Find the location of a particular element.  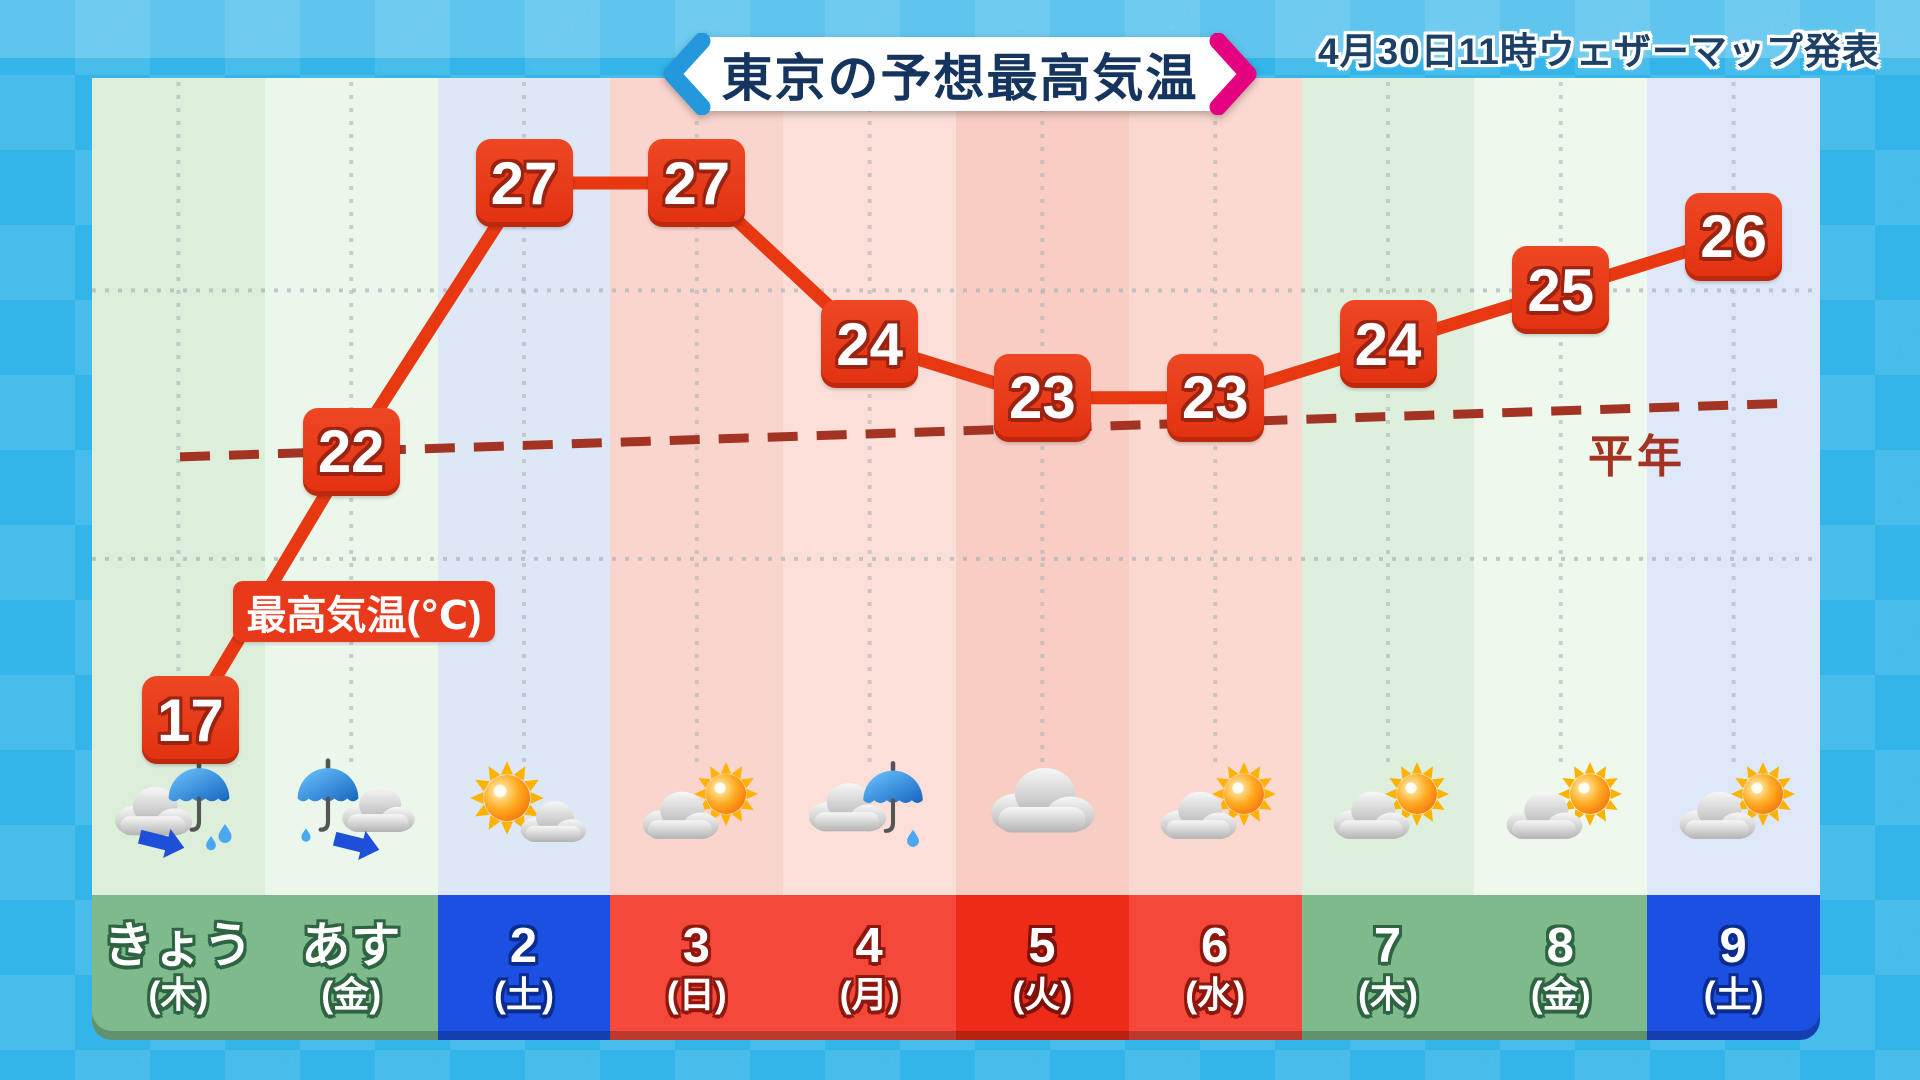

date-cell: きょう (木) is located at coordinates (178, 967).